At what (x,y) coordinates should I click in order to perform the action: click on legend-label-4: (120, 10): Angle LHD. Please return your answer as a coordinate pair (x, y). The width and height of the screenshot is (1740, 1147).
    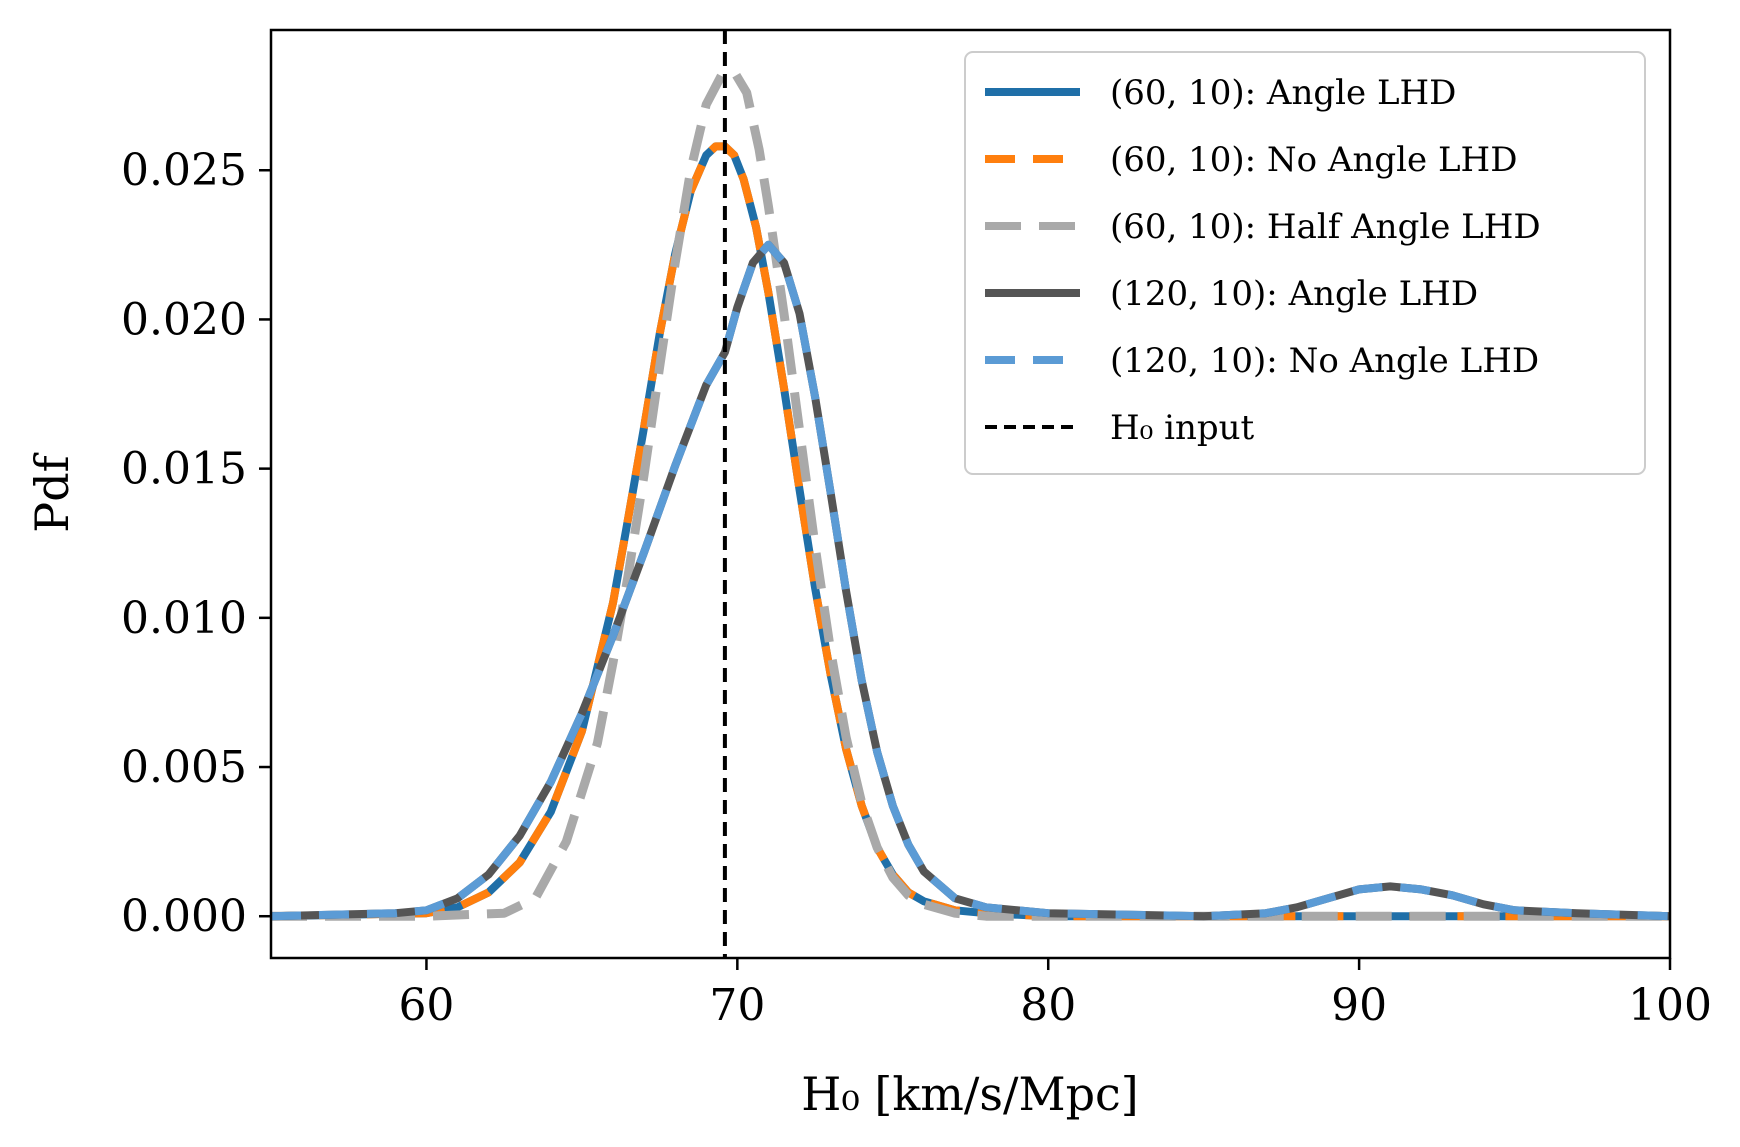
    Looking at the image, I should click on (1294, 294).